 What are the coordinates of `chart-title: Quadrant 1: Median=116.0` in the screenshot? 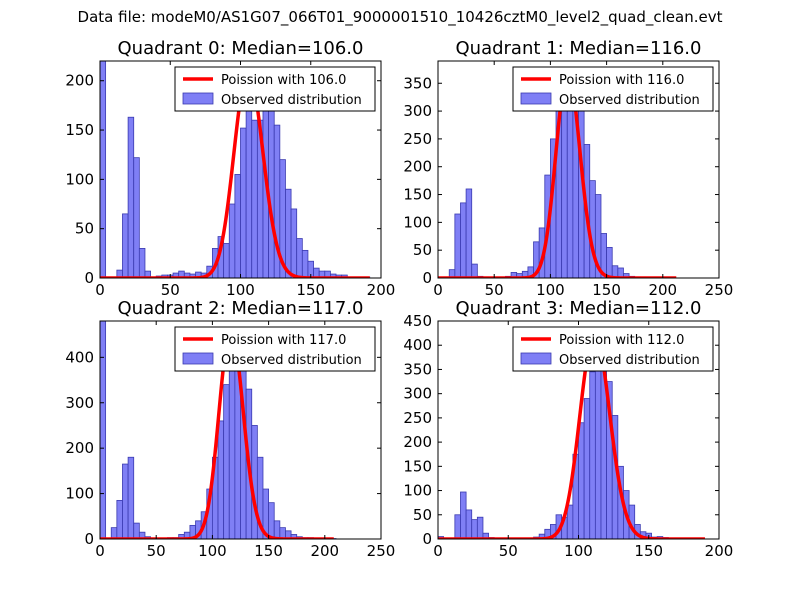 It's located at (579, 48).